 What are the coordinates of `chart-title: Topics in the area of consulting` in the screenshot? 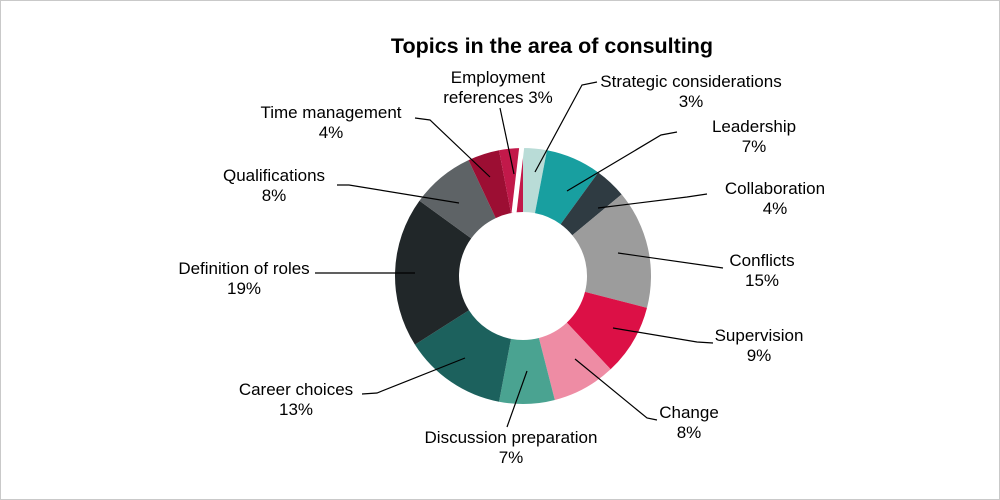 It's located at (552, 46).